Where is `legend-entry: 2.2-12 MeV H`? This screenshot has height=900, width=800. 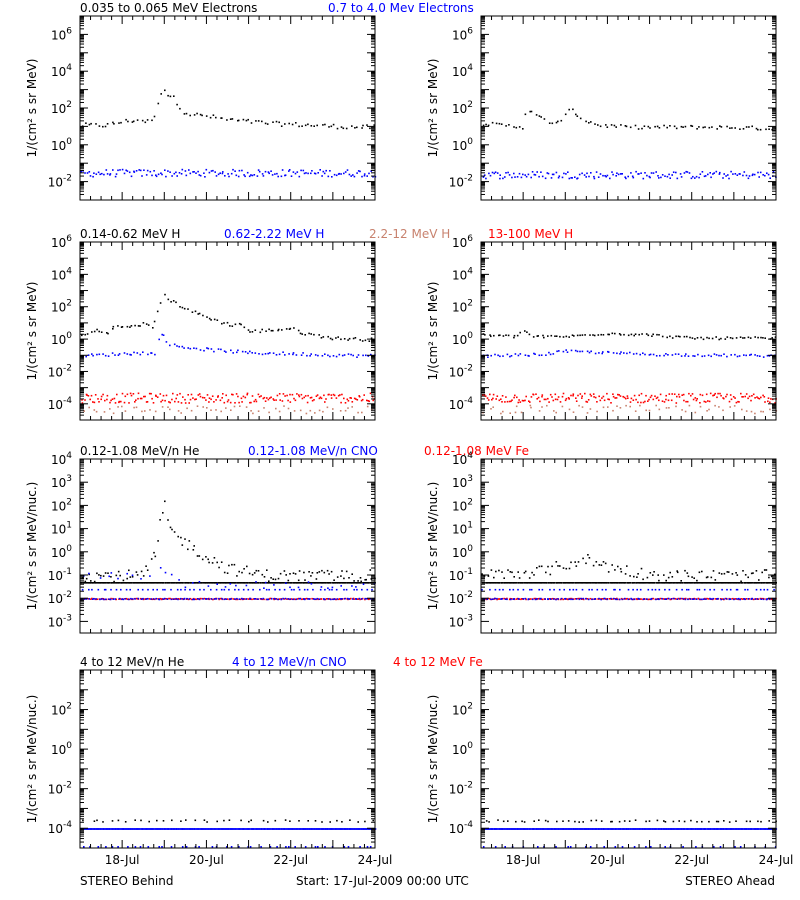
legend-entry: 2.2-12 MeV H is located at coordinates (409, 234).